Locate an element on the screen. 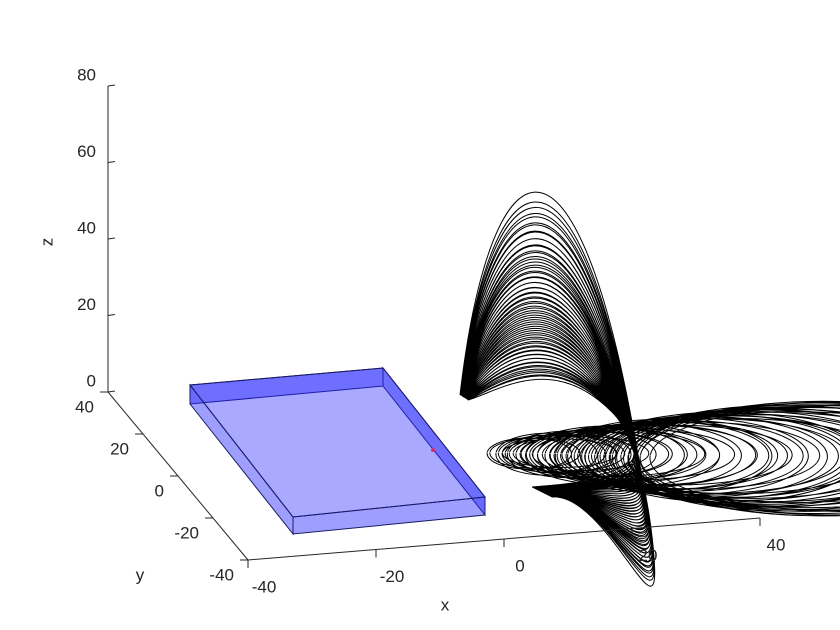 The height and width of the screenshot is (630, 840). z-tick-label: 80 is located at coordinates (86, 74).